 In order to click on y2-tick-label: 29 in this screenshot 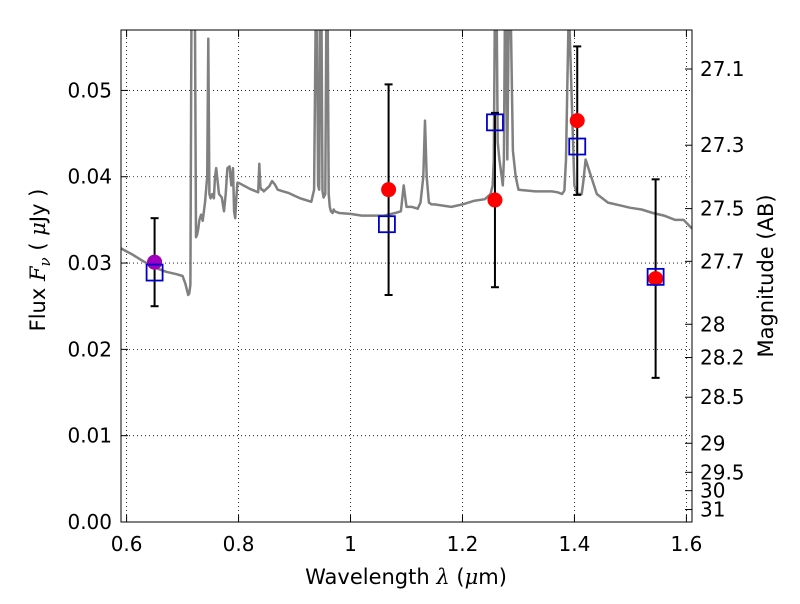, I will do `click(712, 443)`.